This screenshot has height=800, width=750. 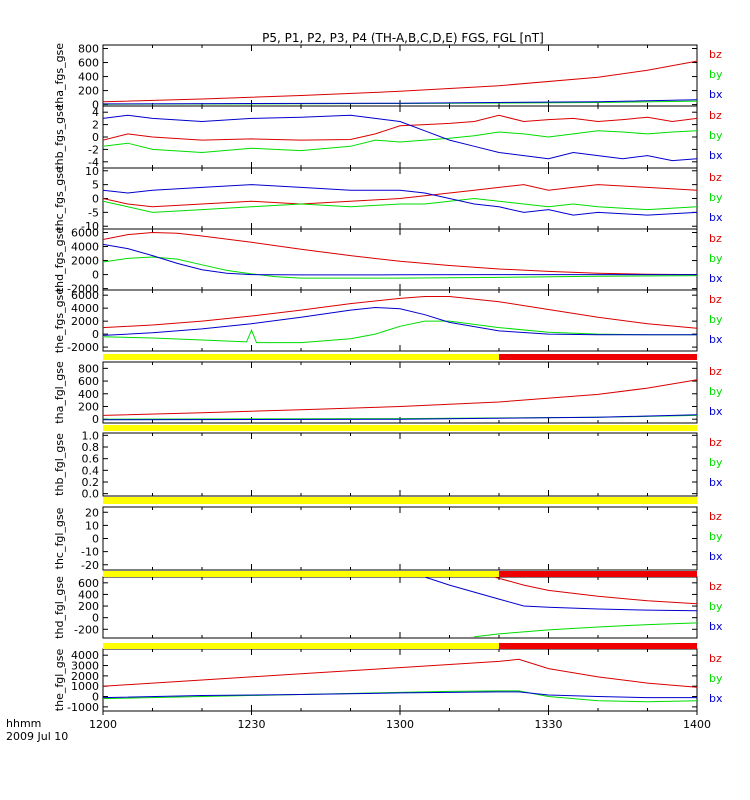 I want to click on y-tick-label: 0.4, so click(x=91, y=470).